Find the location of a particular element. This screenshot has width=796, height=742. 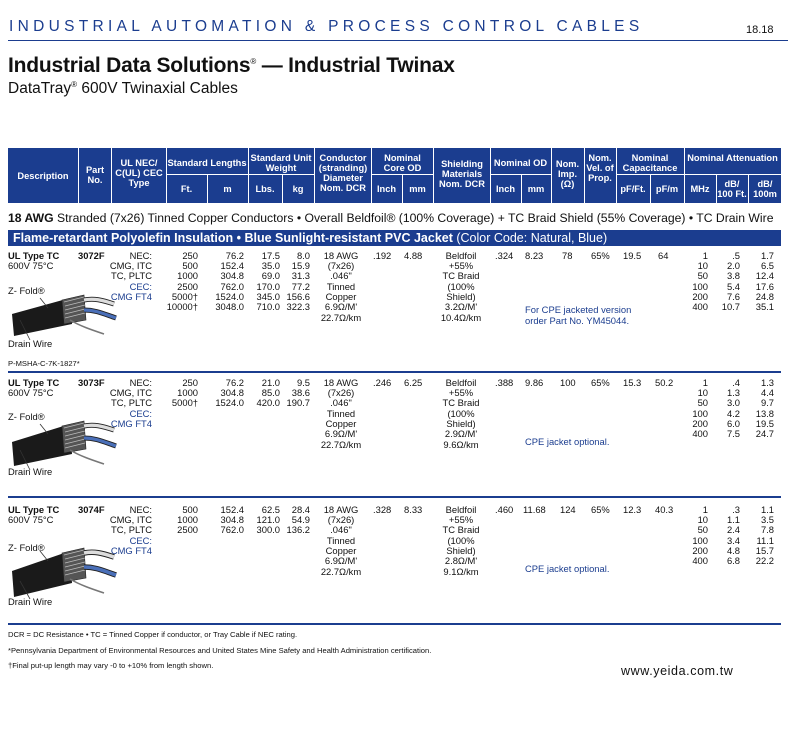

row-db-m-2: 7.8 is located at coordinates (767, 529).